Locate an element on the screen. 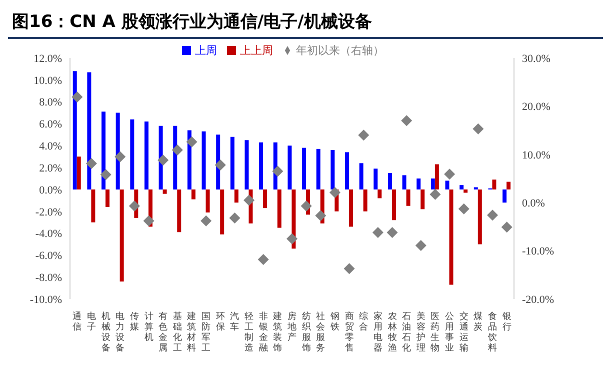 The width and height of the screenshot is (611, 374). x-tick-label: 有色金属 is located at coordinates (163, 332).